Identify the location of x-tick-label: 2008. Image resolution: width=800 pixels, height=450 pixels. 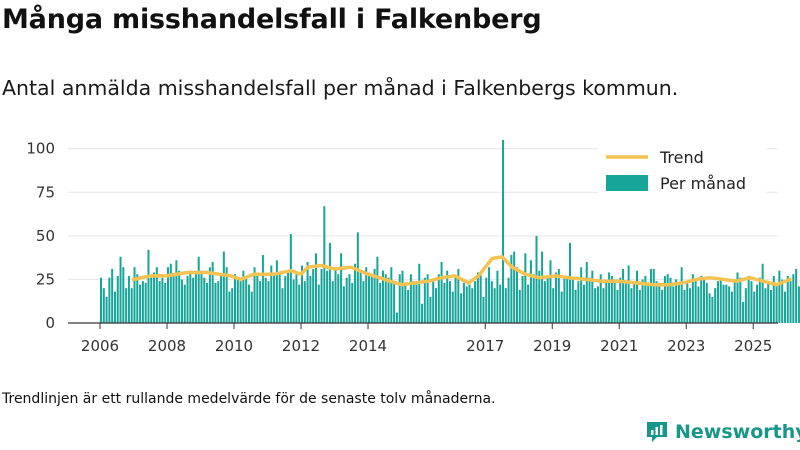
(167, 346).